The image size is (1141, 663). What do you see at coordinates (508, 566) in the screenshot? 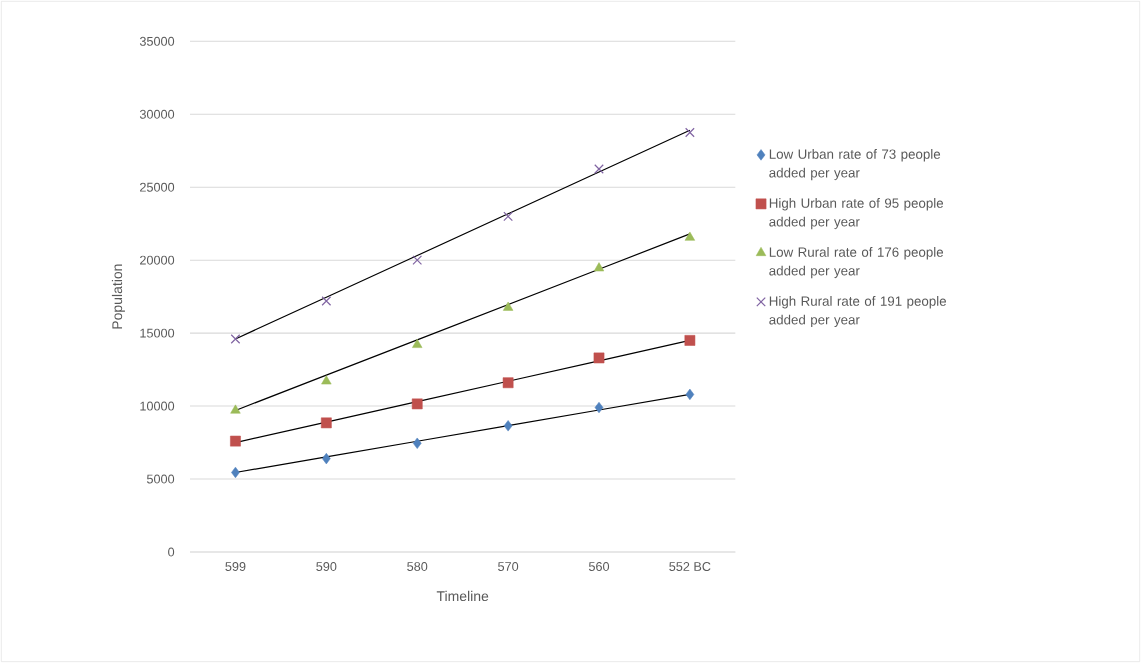
I see `x-tick-label: 570` at bounding box center [508, 566].